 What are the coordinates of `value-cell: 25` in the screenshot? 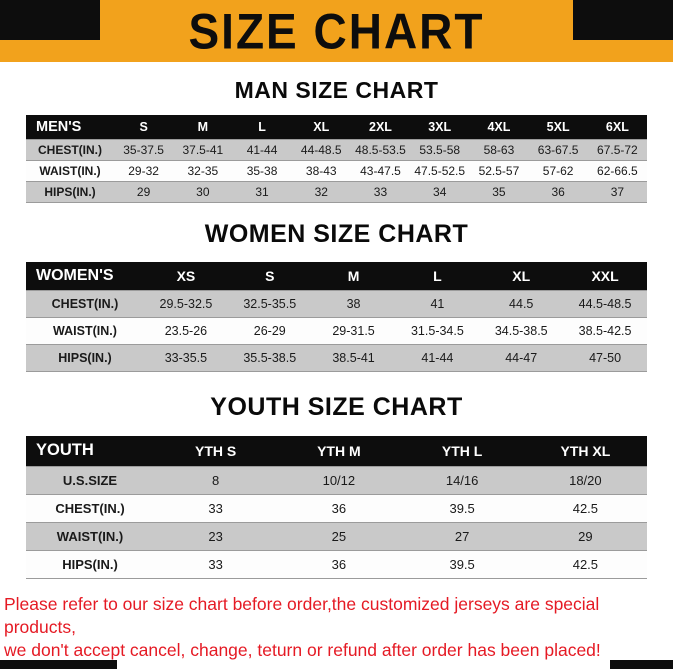 It's located at (339, 536).